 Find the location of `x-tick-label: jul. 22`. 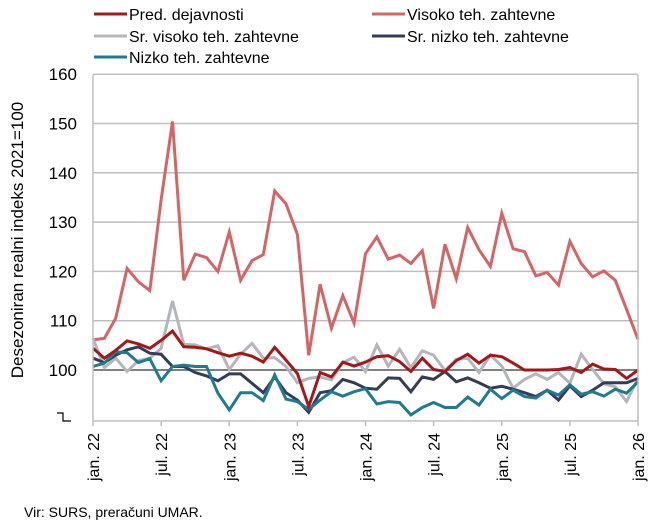

x-tick-label: jul. 22 is located at coordinates (162, 455).